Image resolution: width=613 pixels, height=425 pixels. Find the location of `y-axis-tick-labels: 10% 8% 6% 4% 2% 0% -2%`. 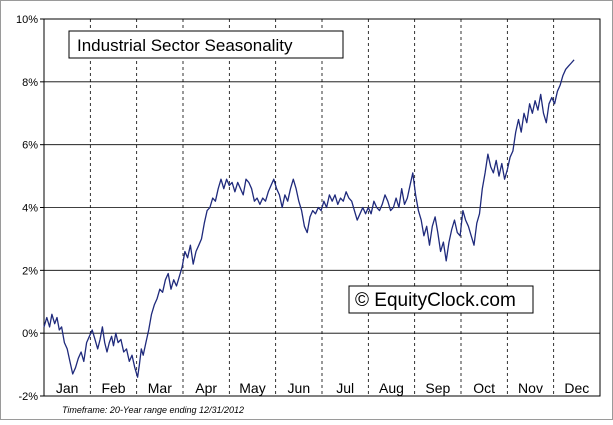

y-axis-tick-labels: 10% 8% 6% 4% 2% 0% -2% is located at coordinates (30, 208).